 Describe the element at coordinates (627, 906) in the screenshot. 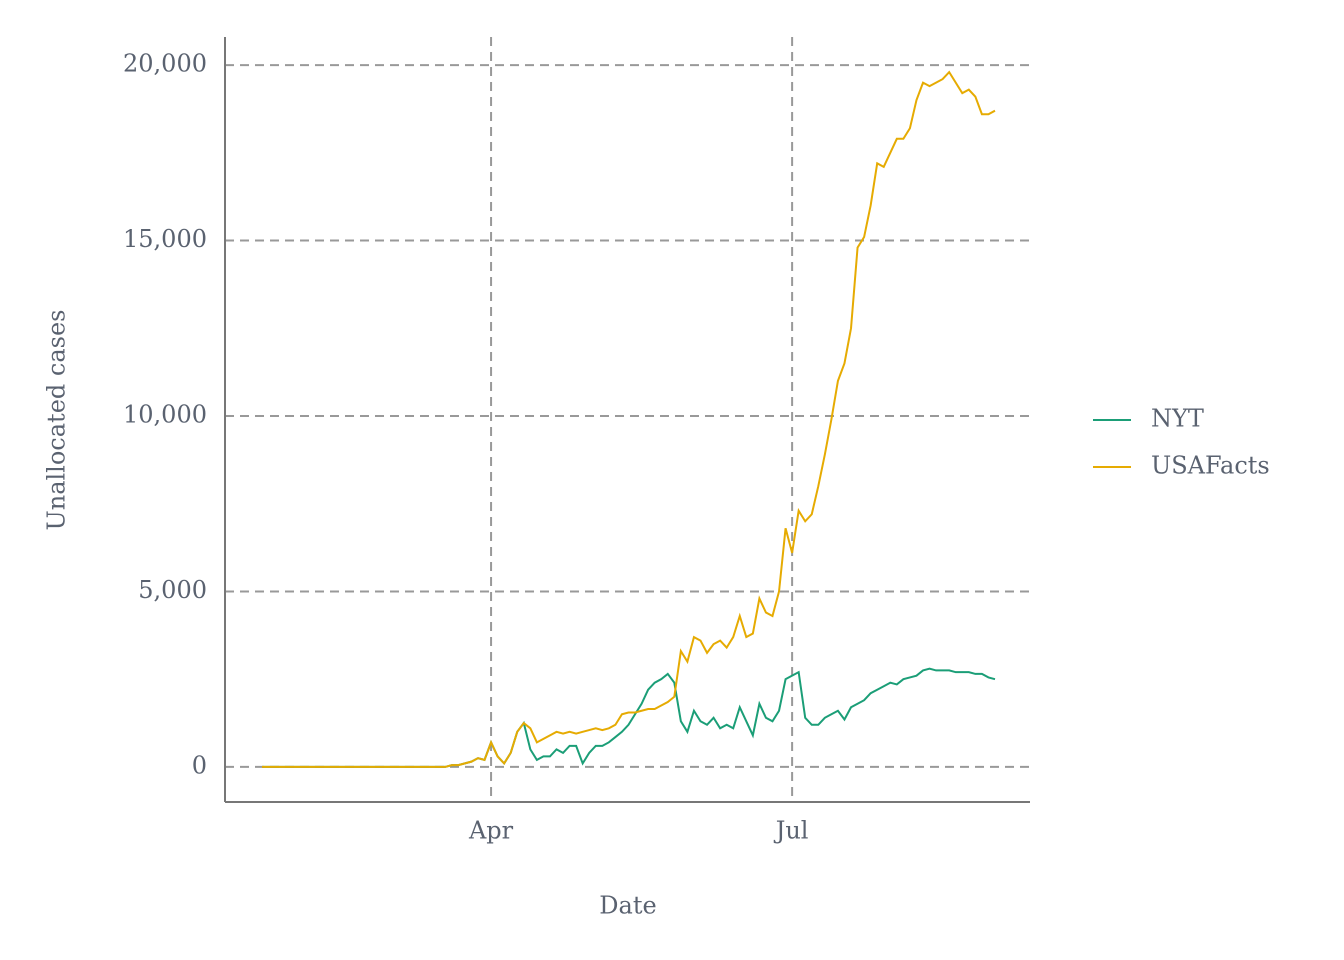

I see `x-axis-label: Date` at that location.